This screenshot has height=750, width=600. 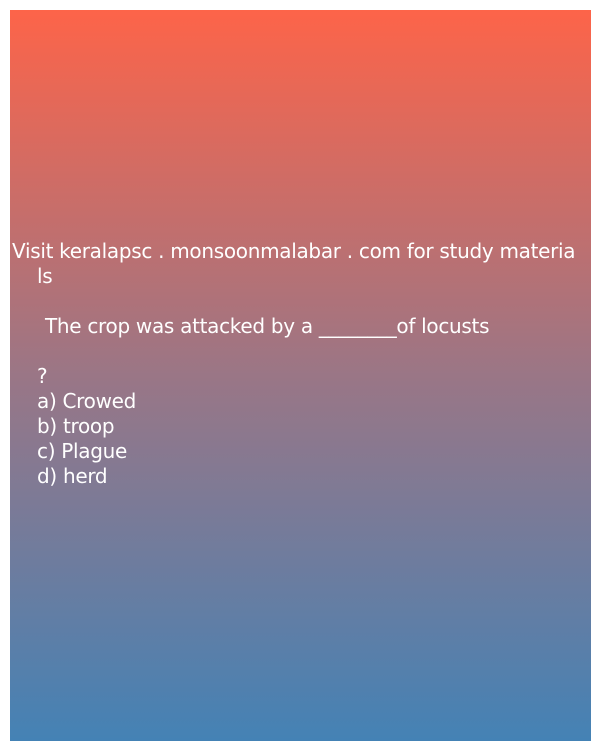 What do you see at coordinates (45, 276) in the screenshot?
I see `study-materials-line-2: ls` at bounding box center [45, 276].